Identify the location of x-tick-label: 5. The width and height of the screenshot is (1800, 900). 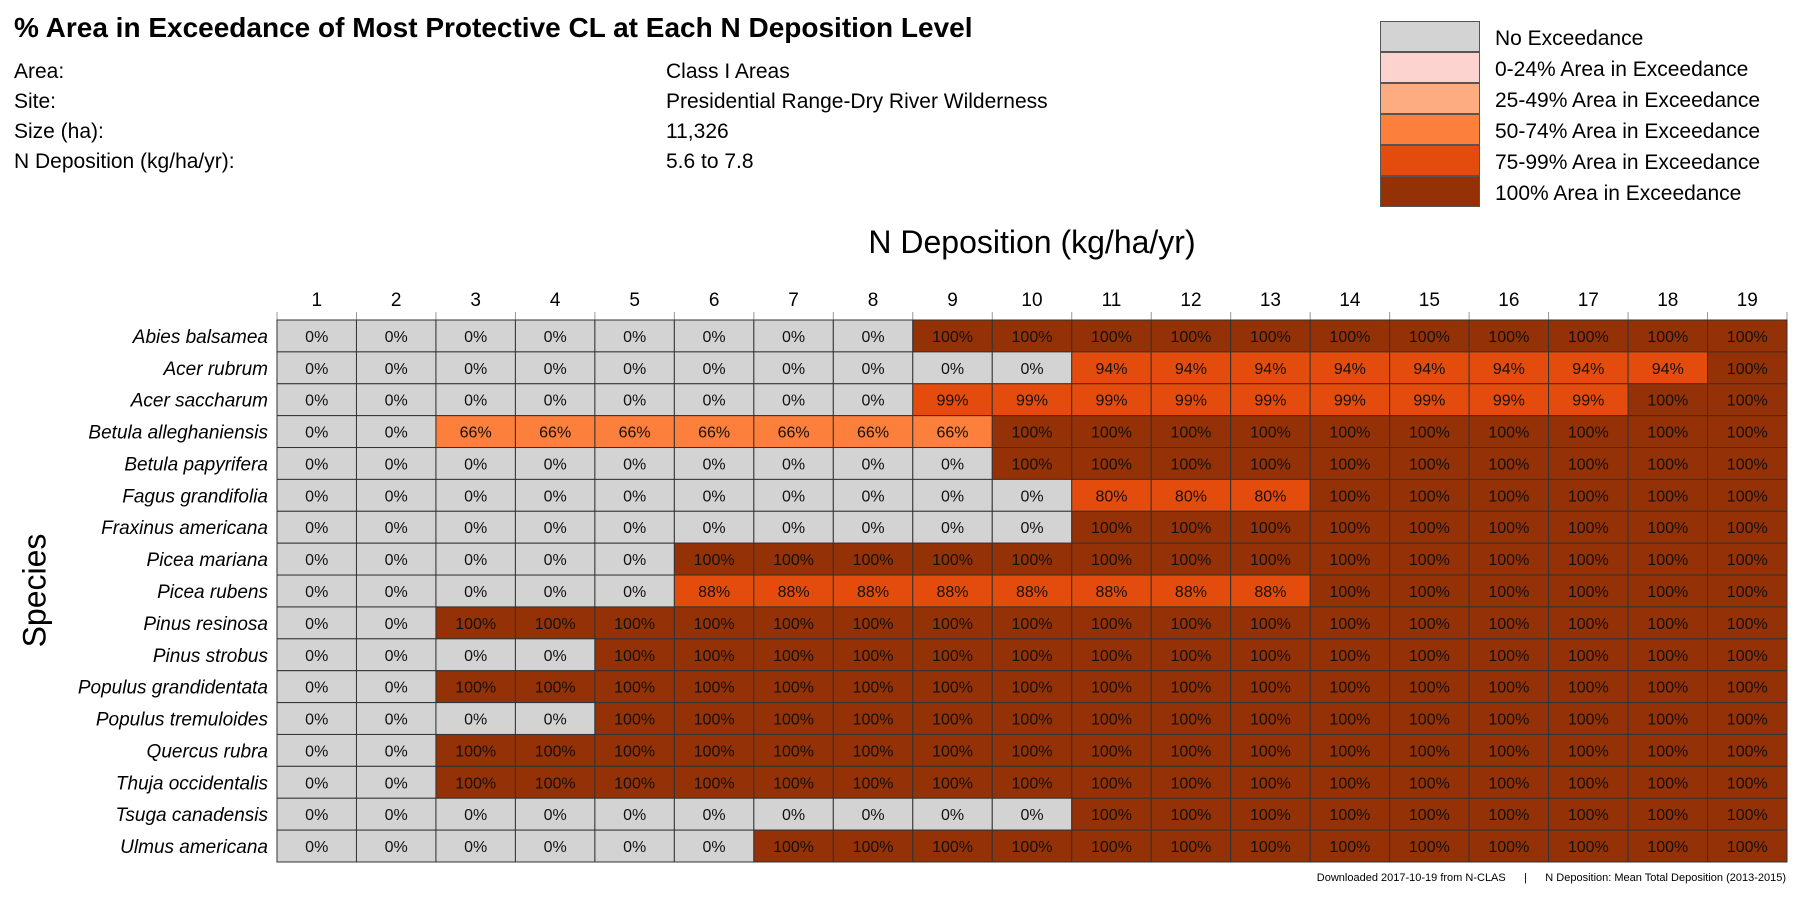
(634, 300).